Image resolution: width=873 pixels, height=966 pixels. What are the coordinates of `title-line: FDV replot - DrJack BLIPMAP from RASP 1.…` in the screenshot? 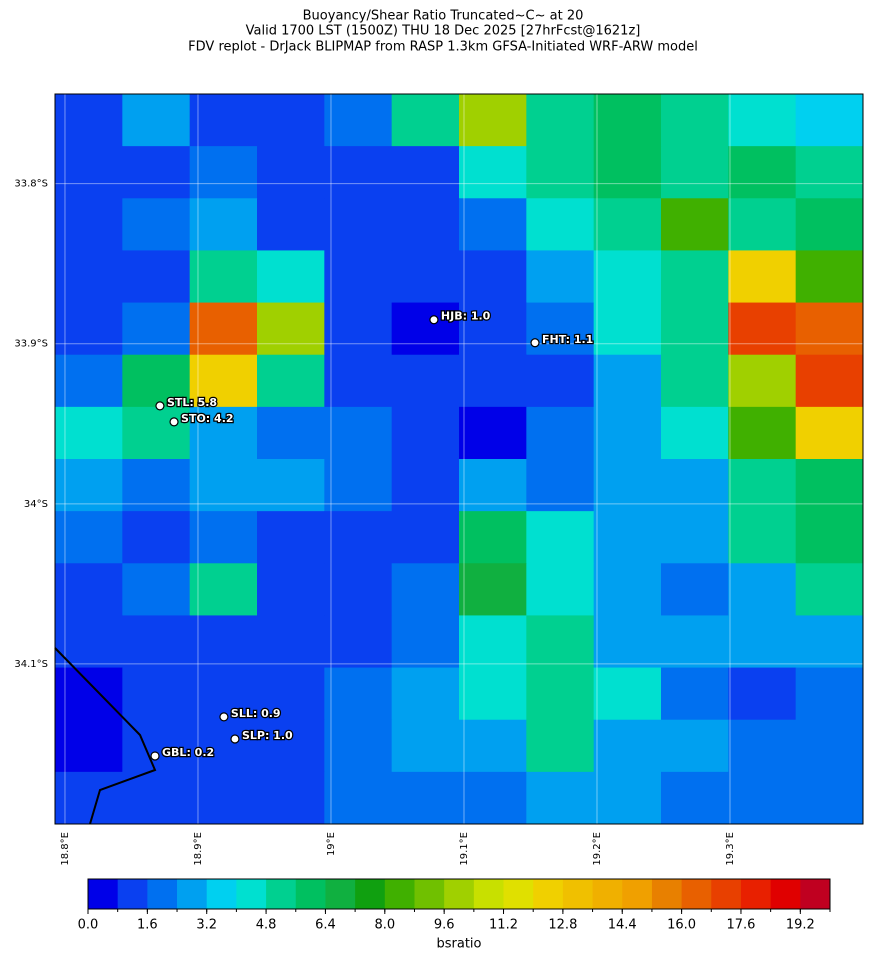 It's located at (443, 47).